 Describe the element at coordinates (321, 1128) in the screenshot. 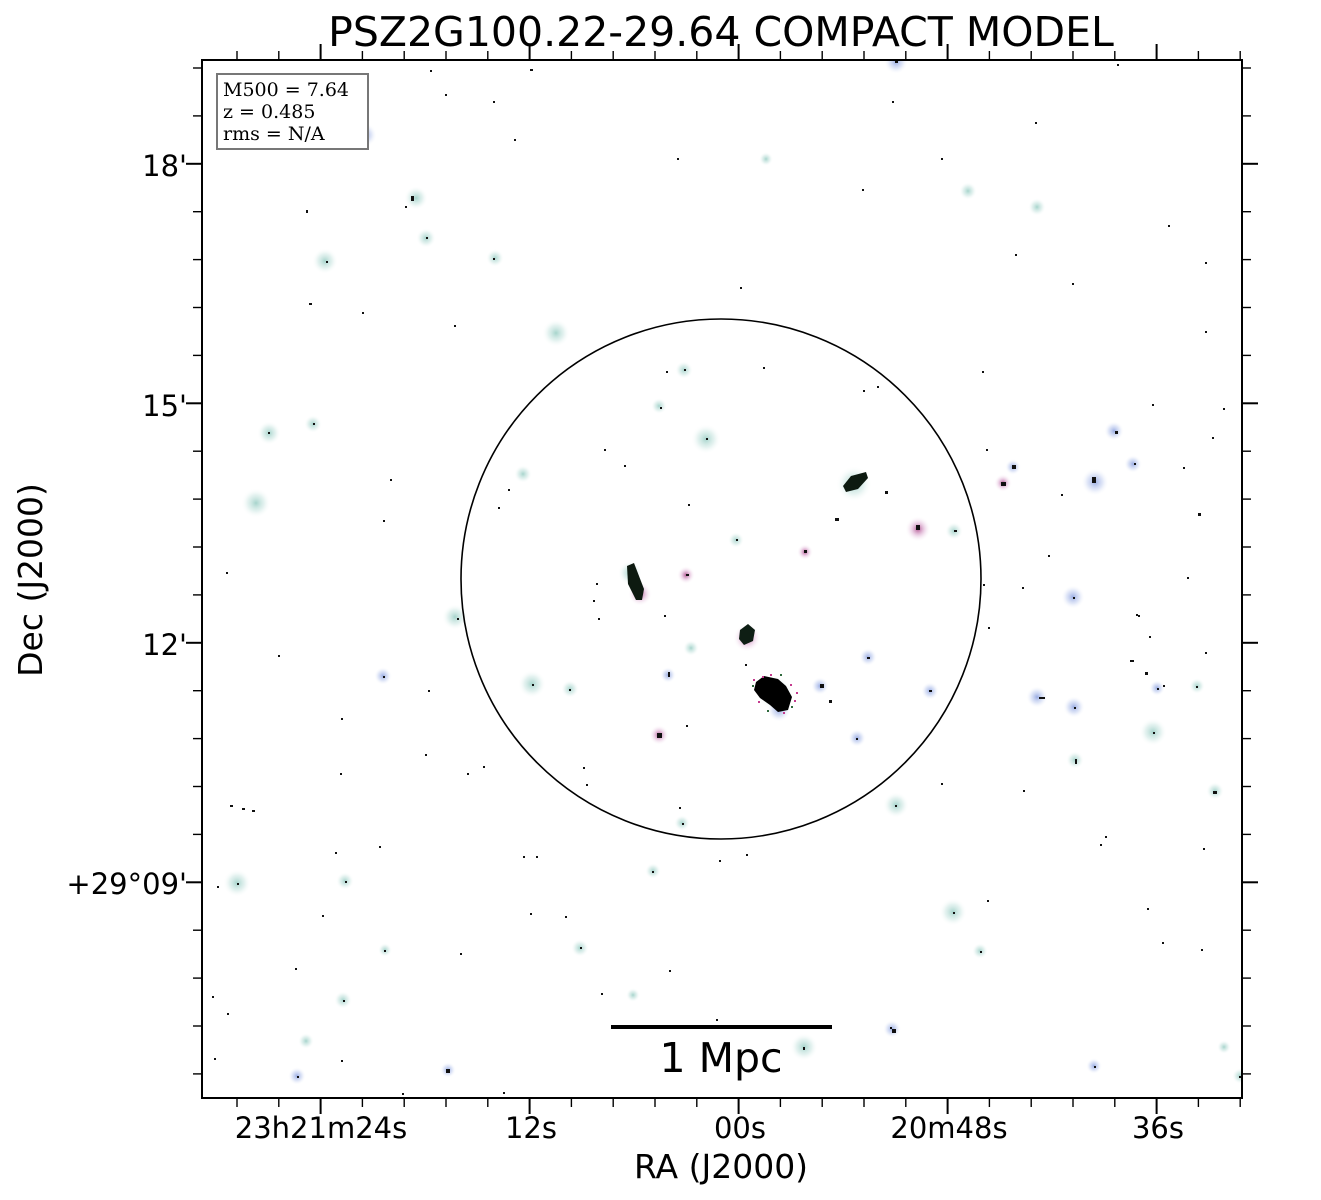

I see `x-tick-label-0: 23h21m24s` at that location.